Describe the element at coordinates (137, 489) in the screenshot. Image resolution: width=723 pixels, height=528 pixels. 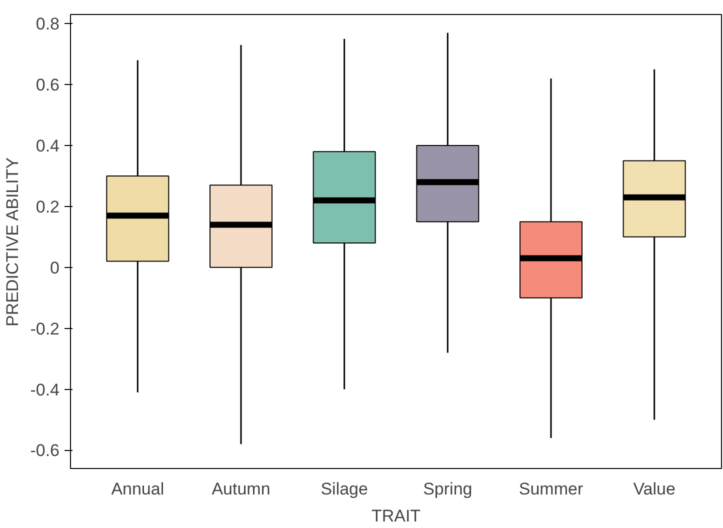
I see `x-tick-label: Annual` at that location.